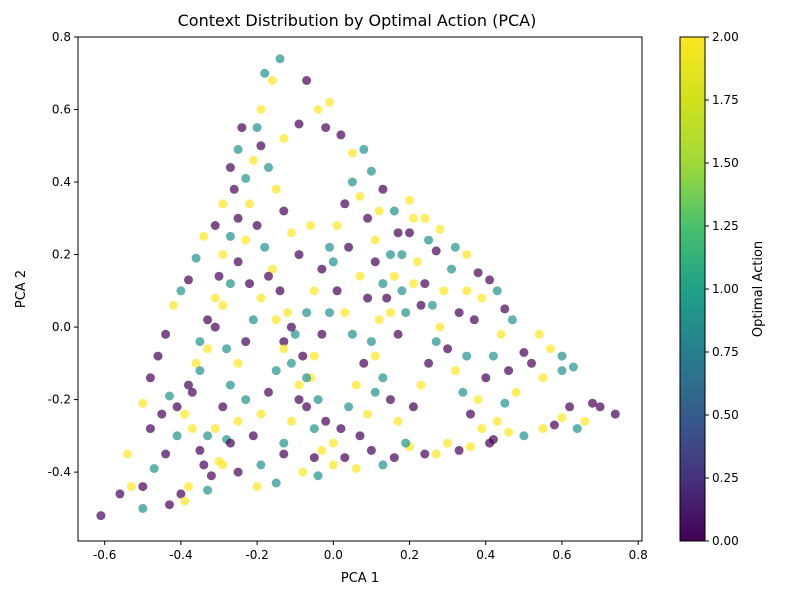  What do you see at coordinates (59, 472) in the screenshot?
I see `y-tick-label: -0.4` at bounding box center [59, 472].